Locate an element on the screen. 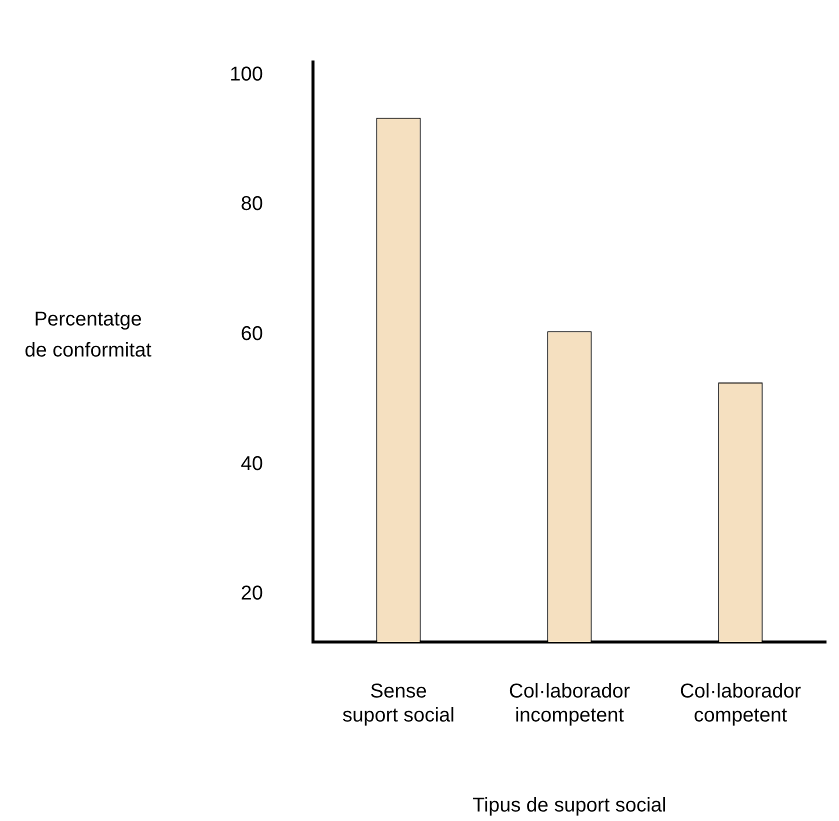 The height and width of the screenshot is (821, 839). x-axis-title: Tipus de suport social is located at coordinates (569, 805).